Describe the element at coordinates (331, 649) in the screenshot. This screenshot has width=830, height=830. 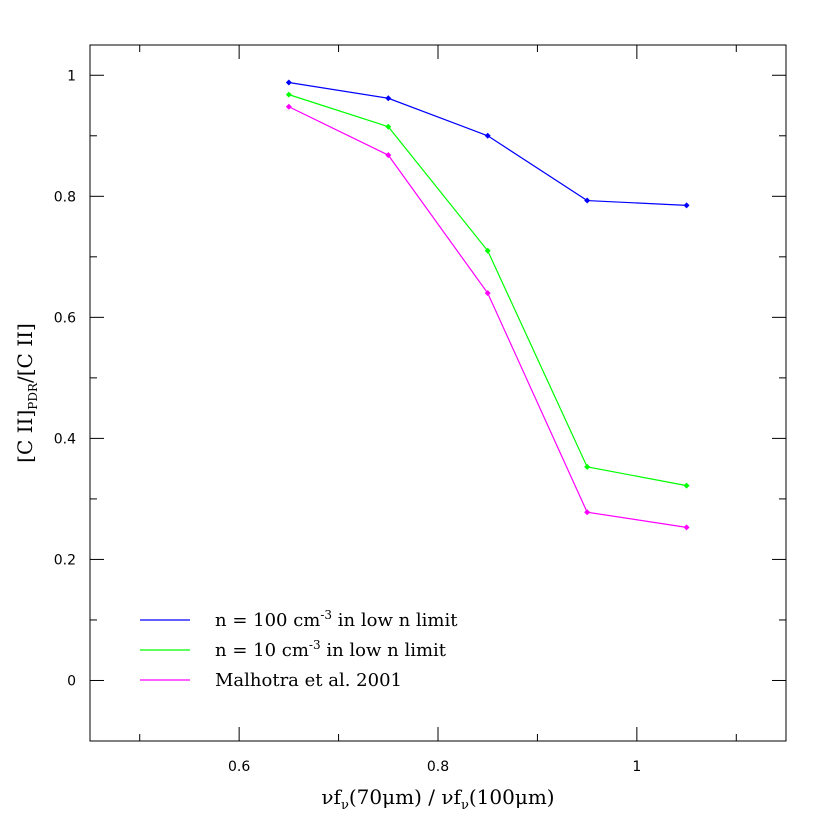
I see `legend-label: n = 10 cm-3 in low n limit` at that location.